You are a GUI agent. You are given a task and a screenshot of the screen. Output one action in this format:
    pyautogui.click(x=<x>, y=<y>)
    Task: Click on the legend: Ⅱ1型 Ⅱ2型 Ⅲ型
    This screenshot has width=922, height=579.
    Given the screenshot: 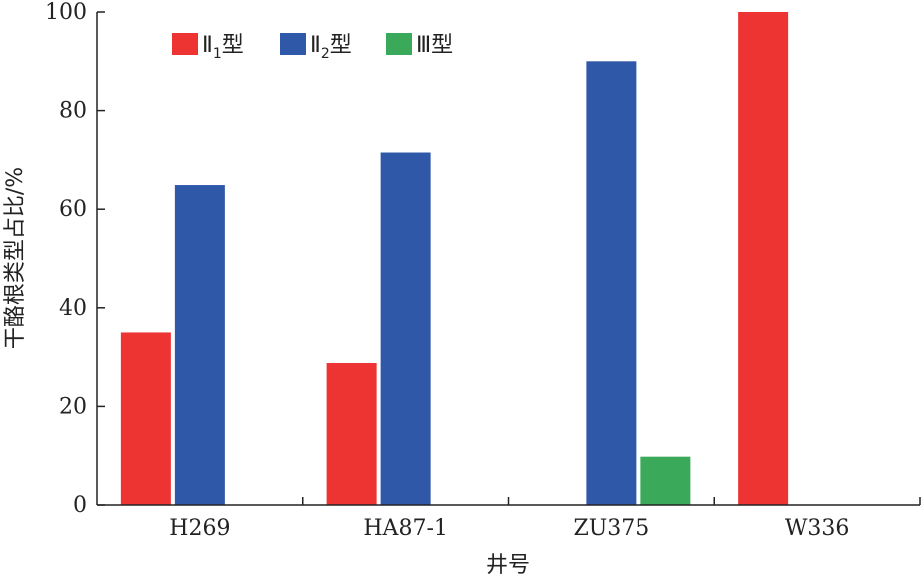 What is the action you would take?
    pyautogui.click(x=312, y=47)
    